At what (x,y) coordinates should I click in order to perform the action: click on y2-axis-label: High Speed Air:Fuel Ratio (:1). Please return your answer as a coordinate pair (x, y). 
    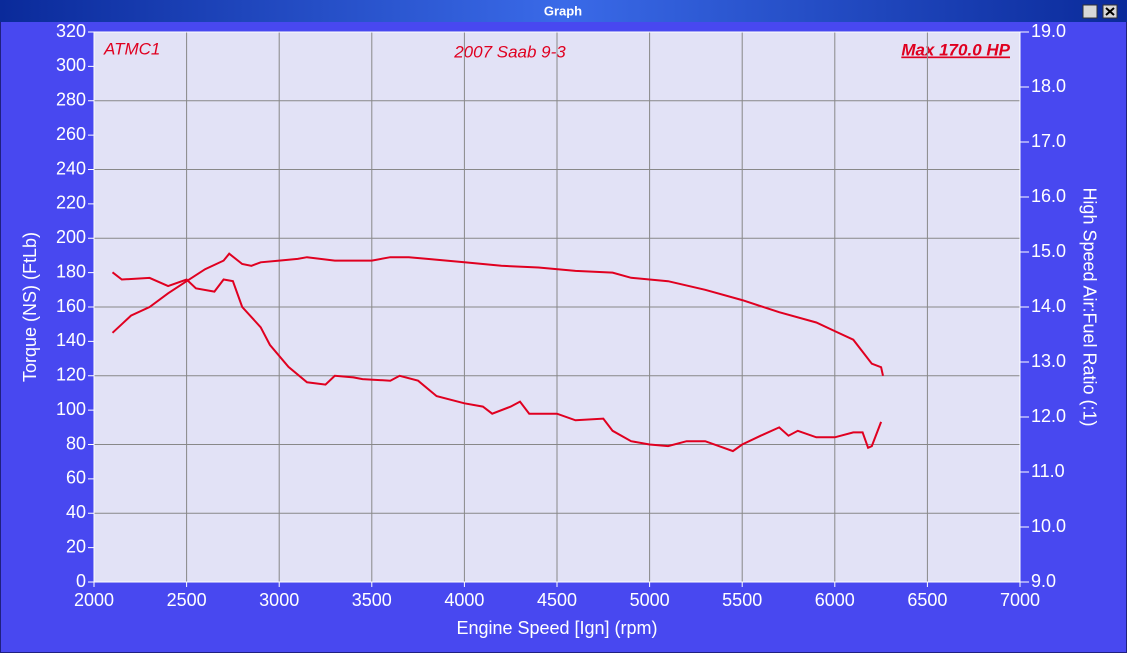
    Looking at the image, I should click on (1089, 306).